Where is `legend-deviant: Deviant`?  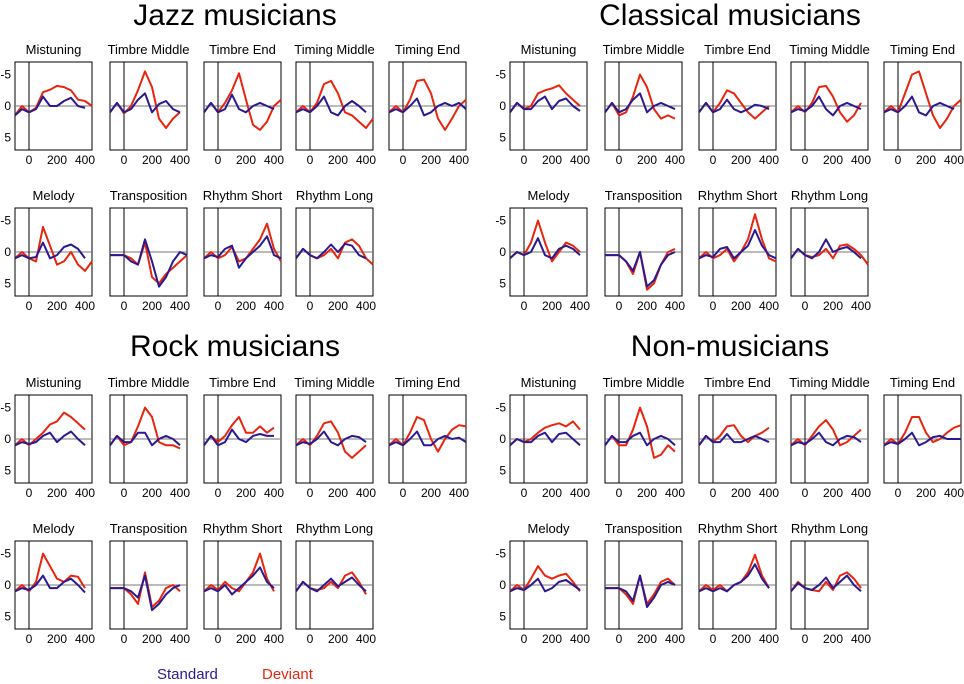
legend-deviant: Deviant is located at coordinates (287, 674).